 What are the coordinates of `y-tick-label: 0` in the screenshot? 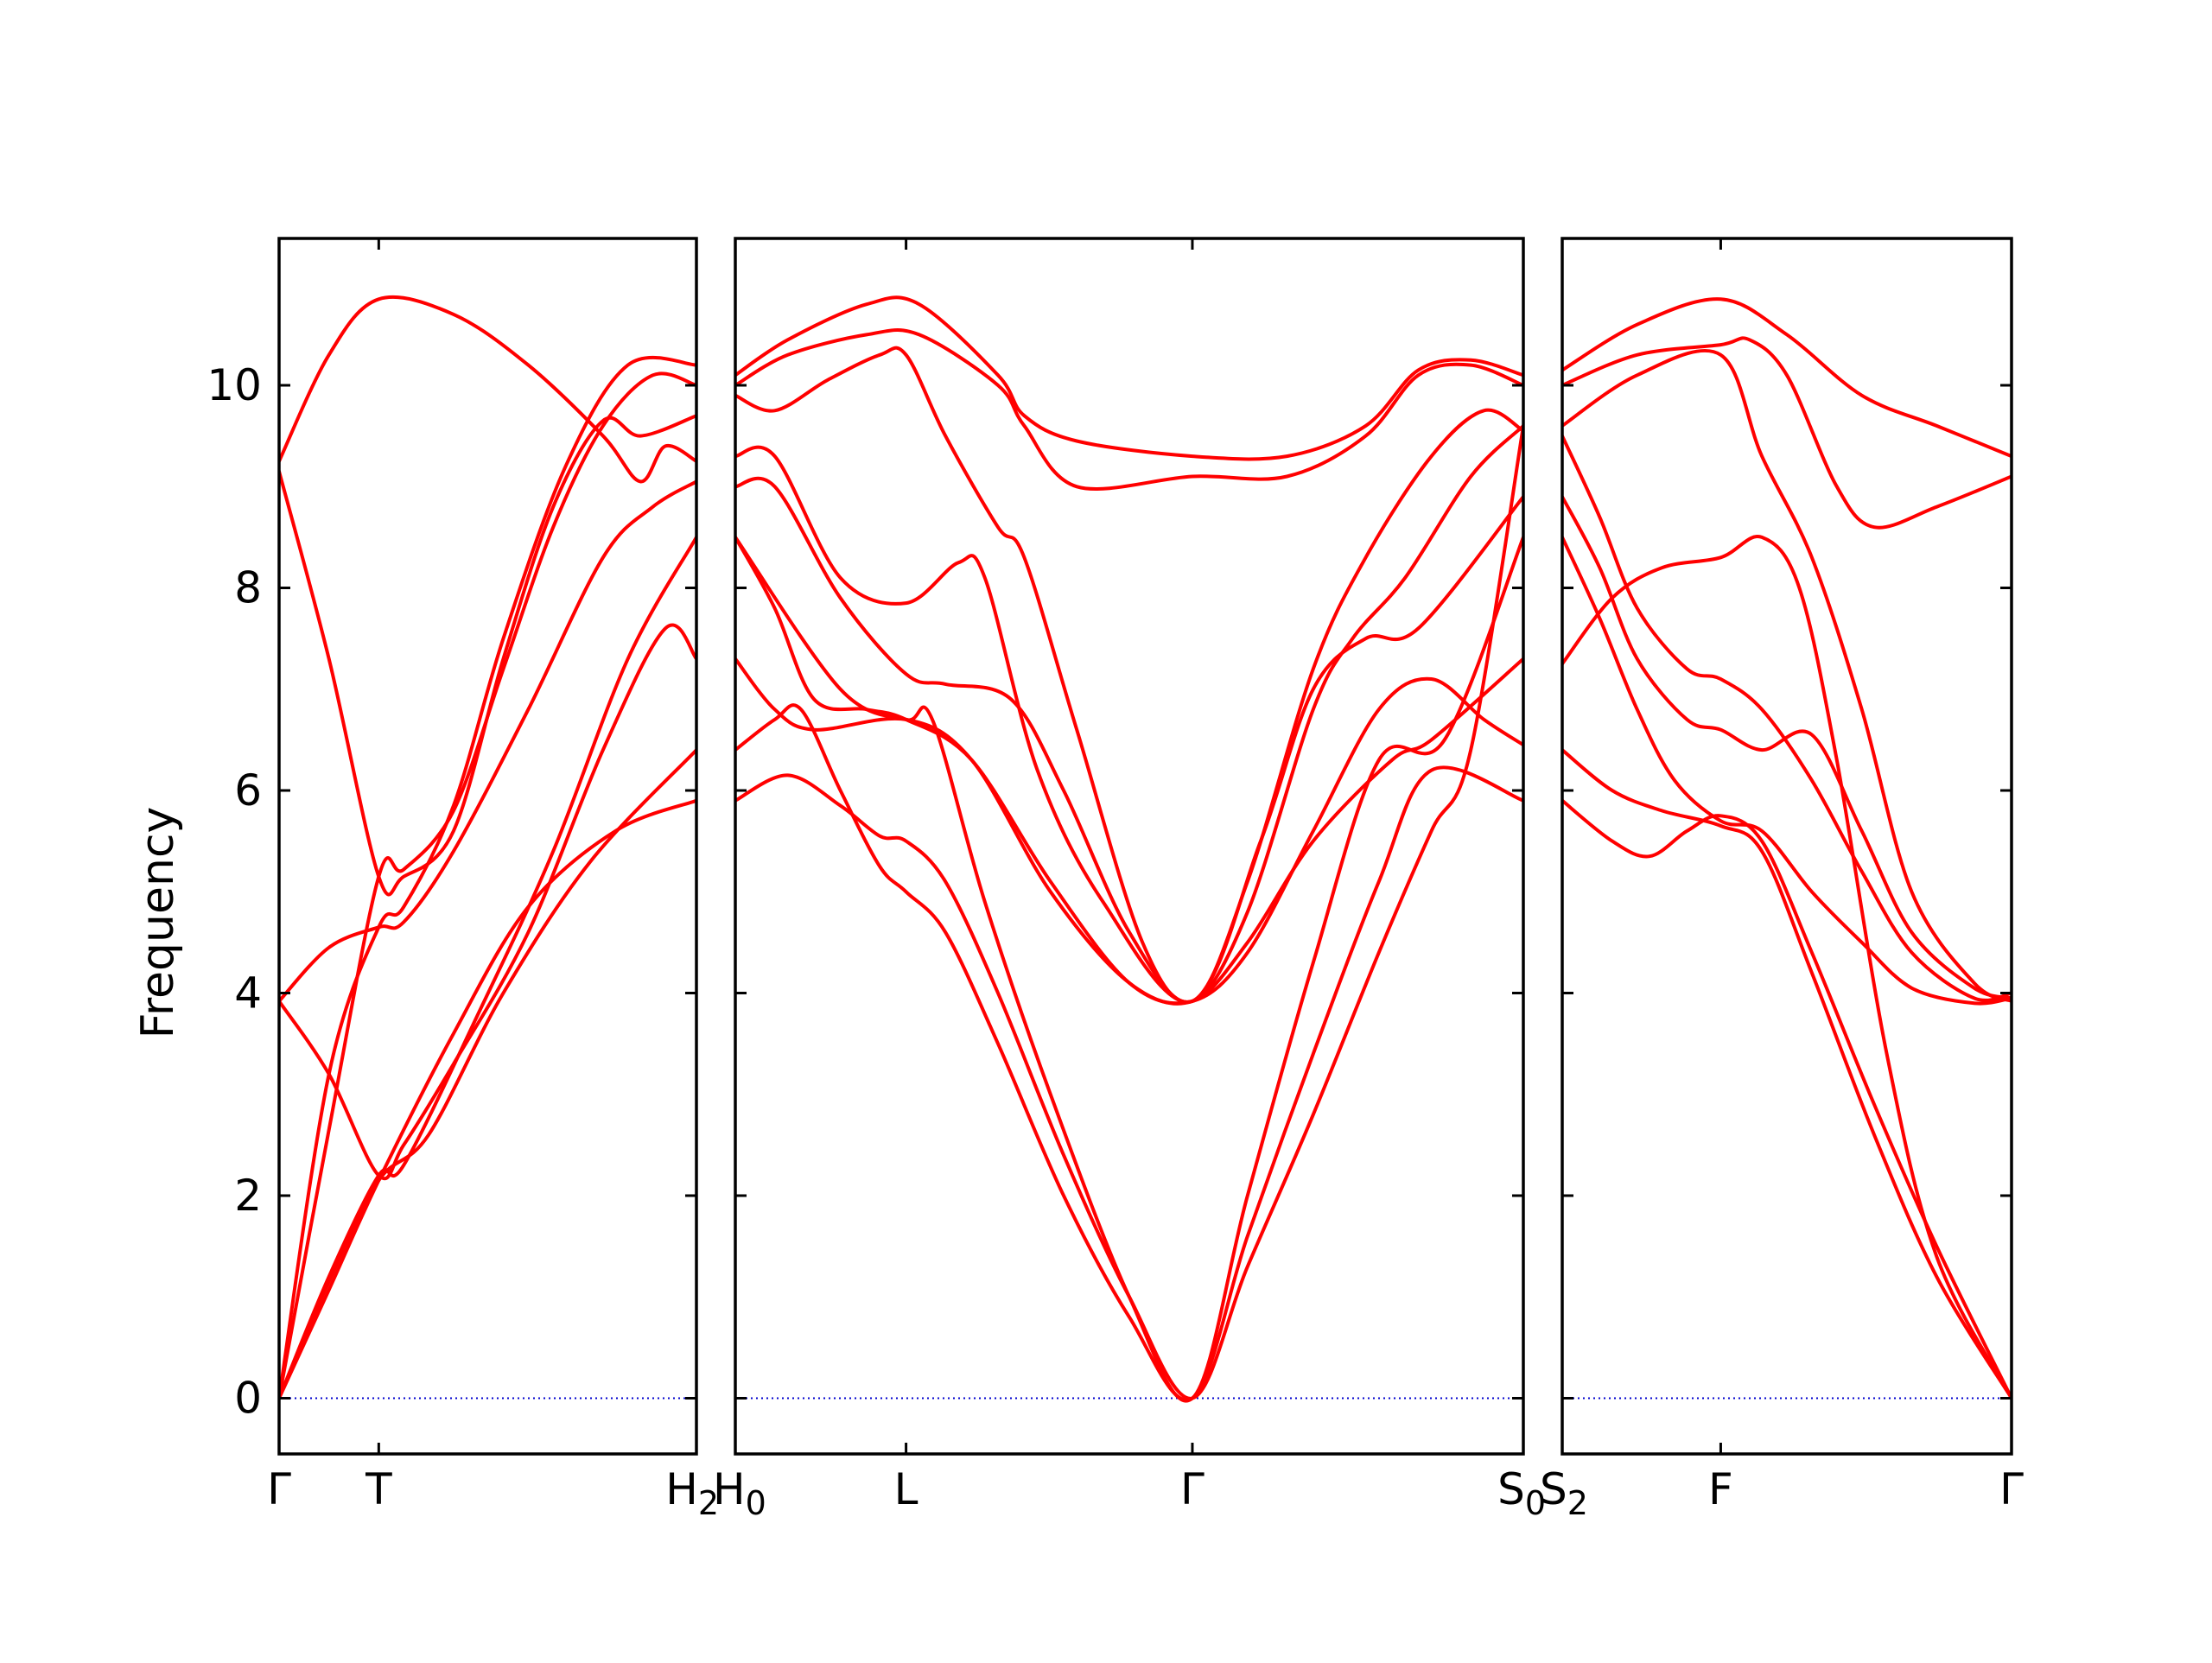 It's located at (248, 1399).